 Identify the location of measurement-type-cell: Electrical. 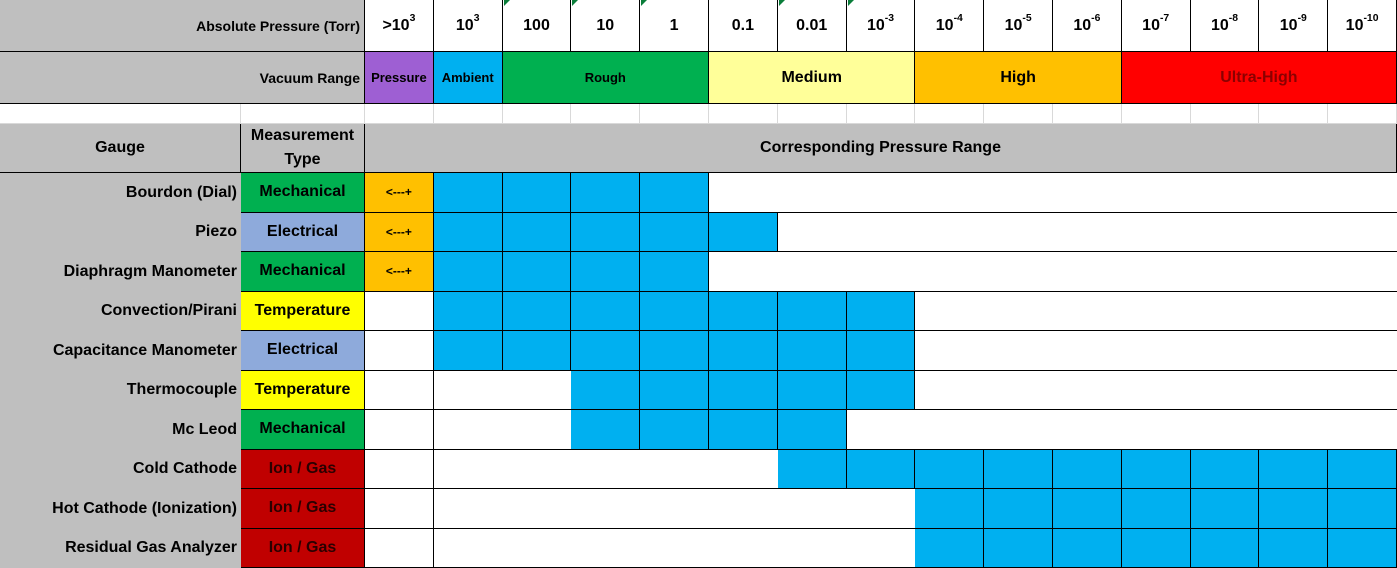
(303, 351).